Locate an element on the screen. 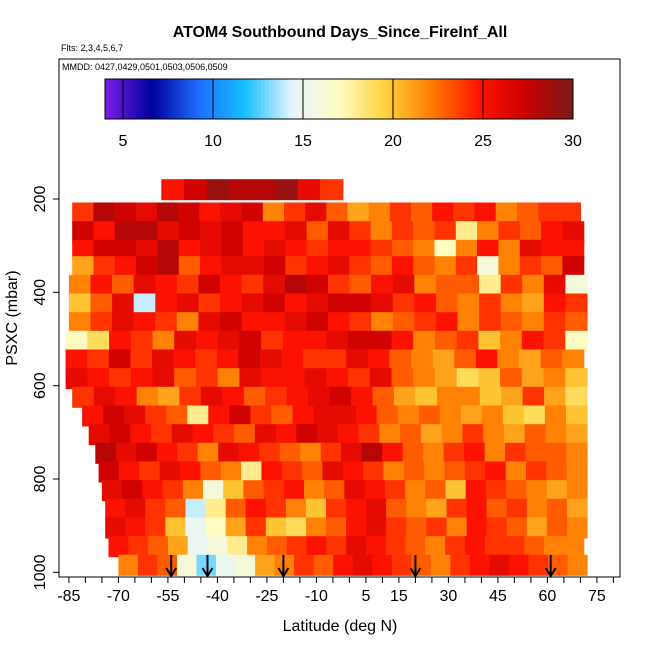 This screenshot has height=655, width=650. profile-arrow-head is located at coordinates (550, 572).